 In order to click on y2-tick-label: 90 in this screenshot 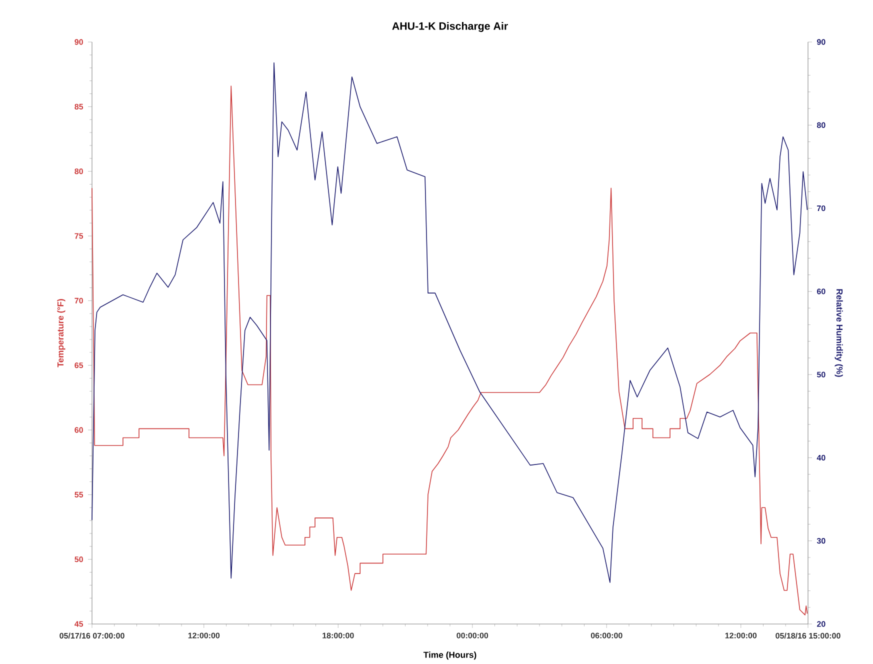, I will do `click(821, 42)`.